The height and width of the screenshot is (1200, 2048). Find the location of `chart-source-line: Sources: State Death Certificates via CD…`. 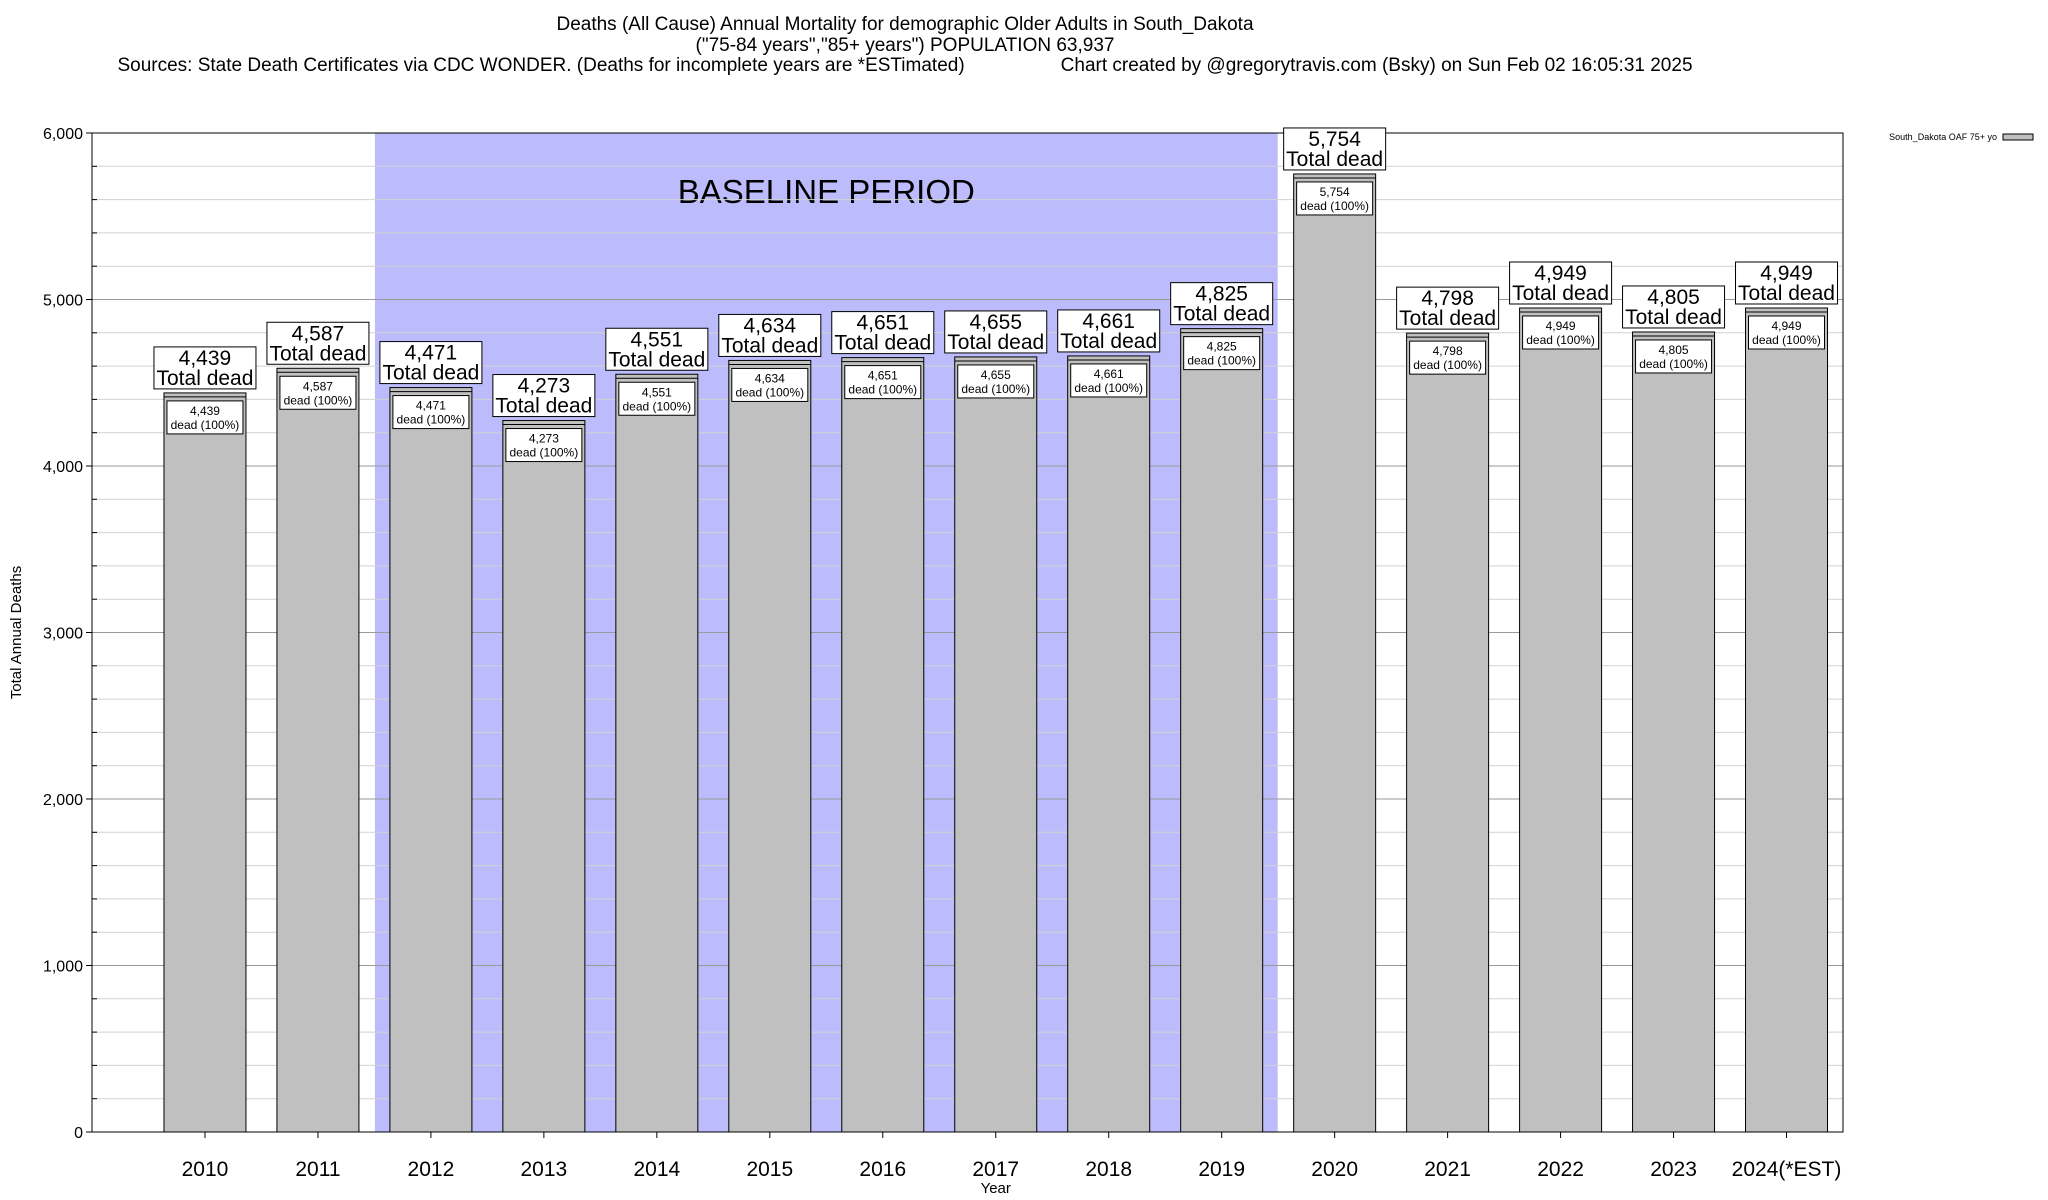

chart-source-line: Sources: State Death Certificates via CD… is located at coordinates (905, 65).